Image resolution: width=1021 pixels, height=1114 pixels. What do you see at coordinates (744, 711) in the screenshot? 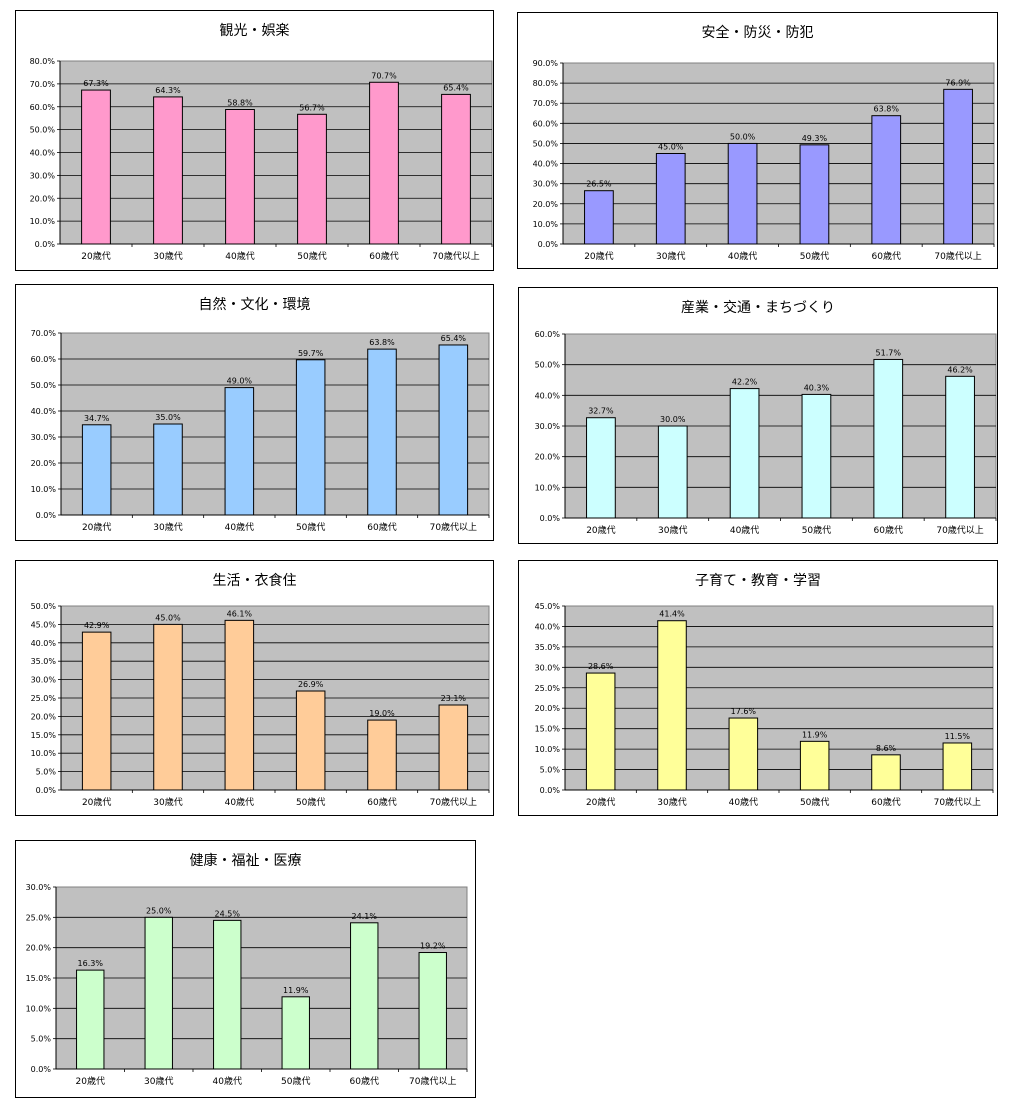
I see `data-label: 17.6%` at bounding box center [744, 711].